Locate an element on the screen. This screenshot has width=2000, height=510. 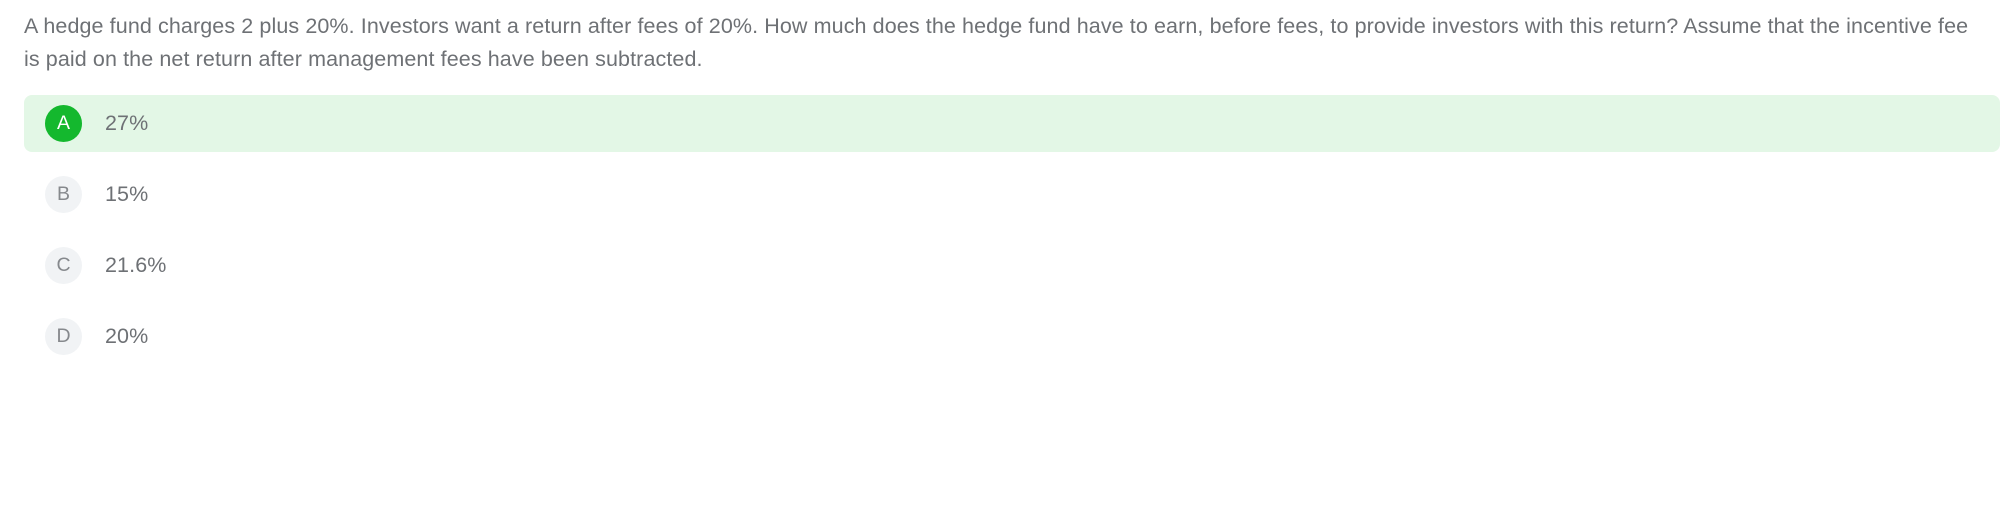
option-label-c: 21.6% is located at coordinates (136, 264).